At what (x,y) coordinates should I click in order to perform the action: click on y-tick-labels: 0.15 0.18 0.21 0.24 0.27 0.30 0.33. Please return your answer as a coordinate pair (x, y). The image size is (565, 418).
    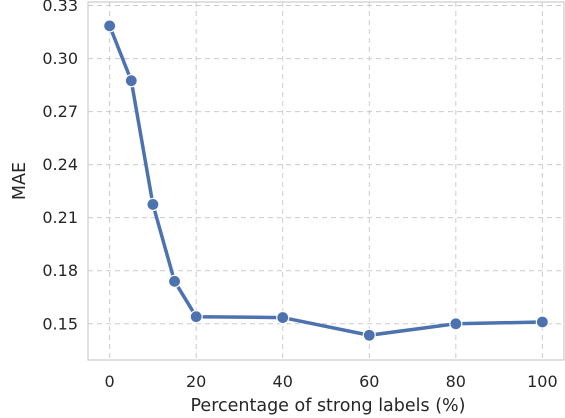
    Looking at the image, I should click on (60, 166).